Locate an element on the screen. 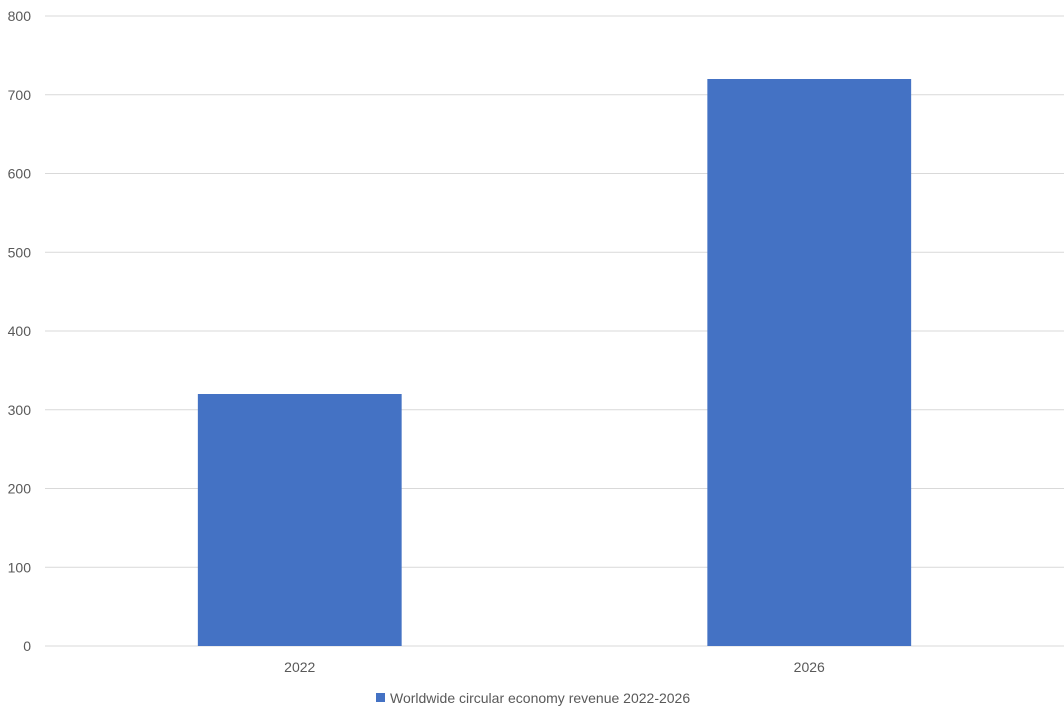  legend-swatch is located at coordinates (380, 697).